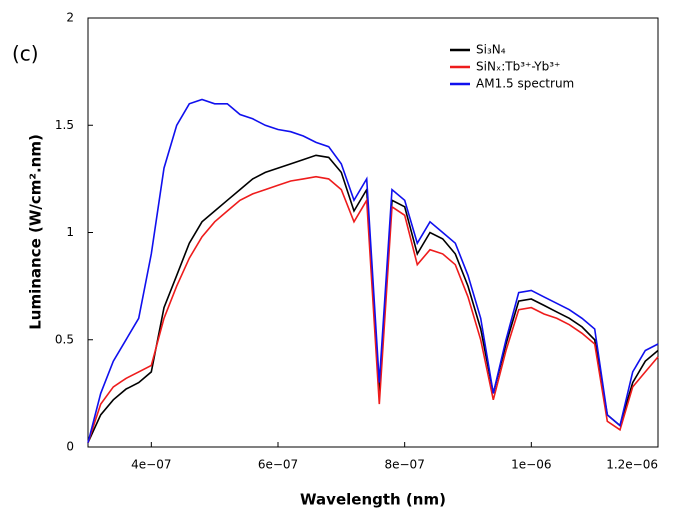 This screenshot has height=515, width=685. Describe the element at coordinates (70, 447) in the screenshot. I see `y-tick-label: 0` at that location.